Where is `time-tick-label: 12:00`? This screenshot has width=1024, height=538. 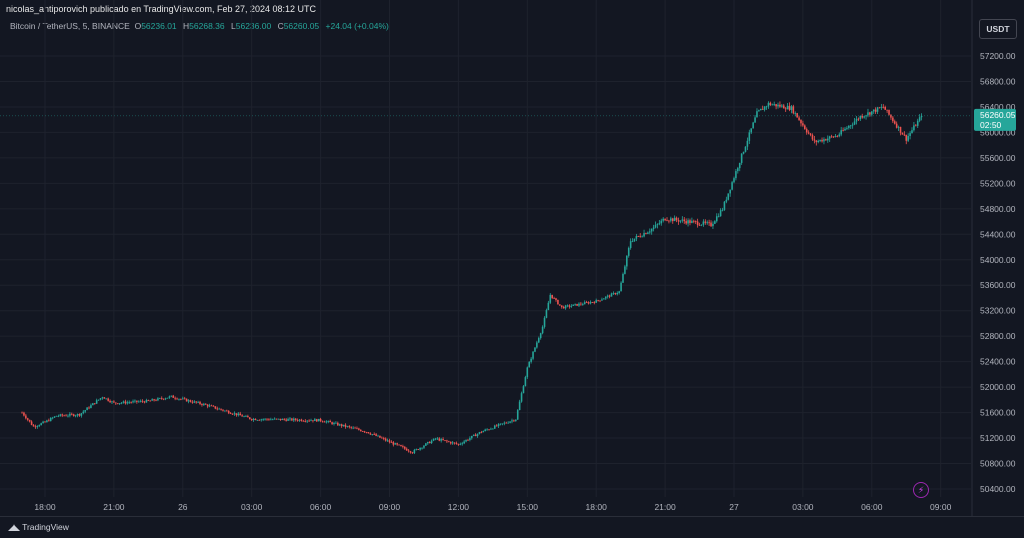 time-tick-label: 12:00 is located at coordinates (459, 507).